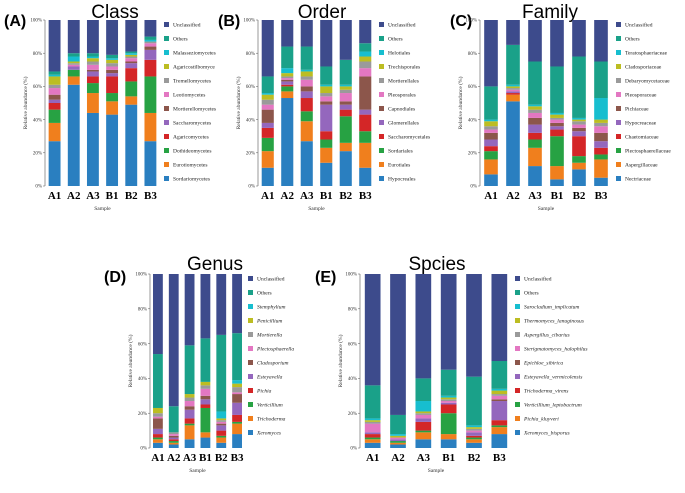  Describe the element at coordinates (579, 118) in the screenshot. I see `bar-segment-b2-teratosphaeriaceae` at that location.